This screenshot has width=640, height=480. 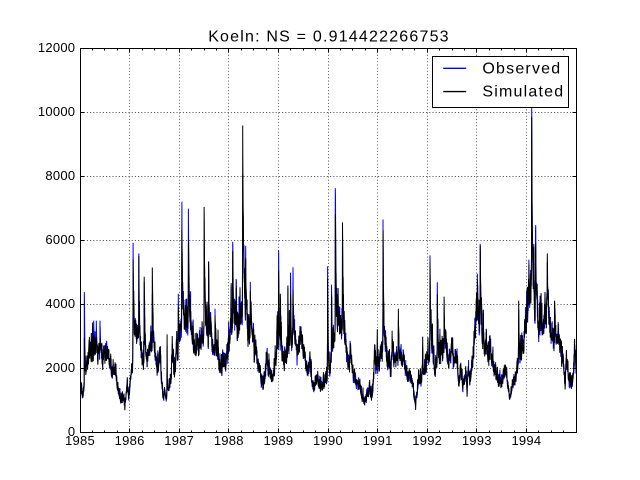 I want to click on svg-text: 1993, so click(x=477, y=440).